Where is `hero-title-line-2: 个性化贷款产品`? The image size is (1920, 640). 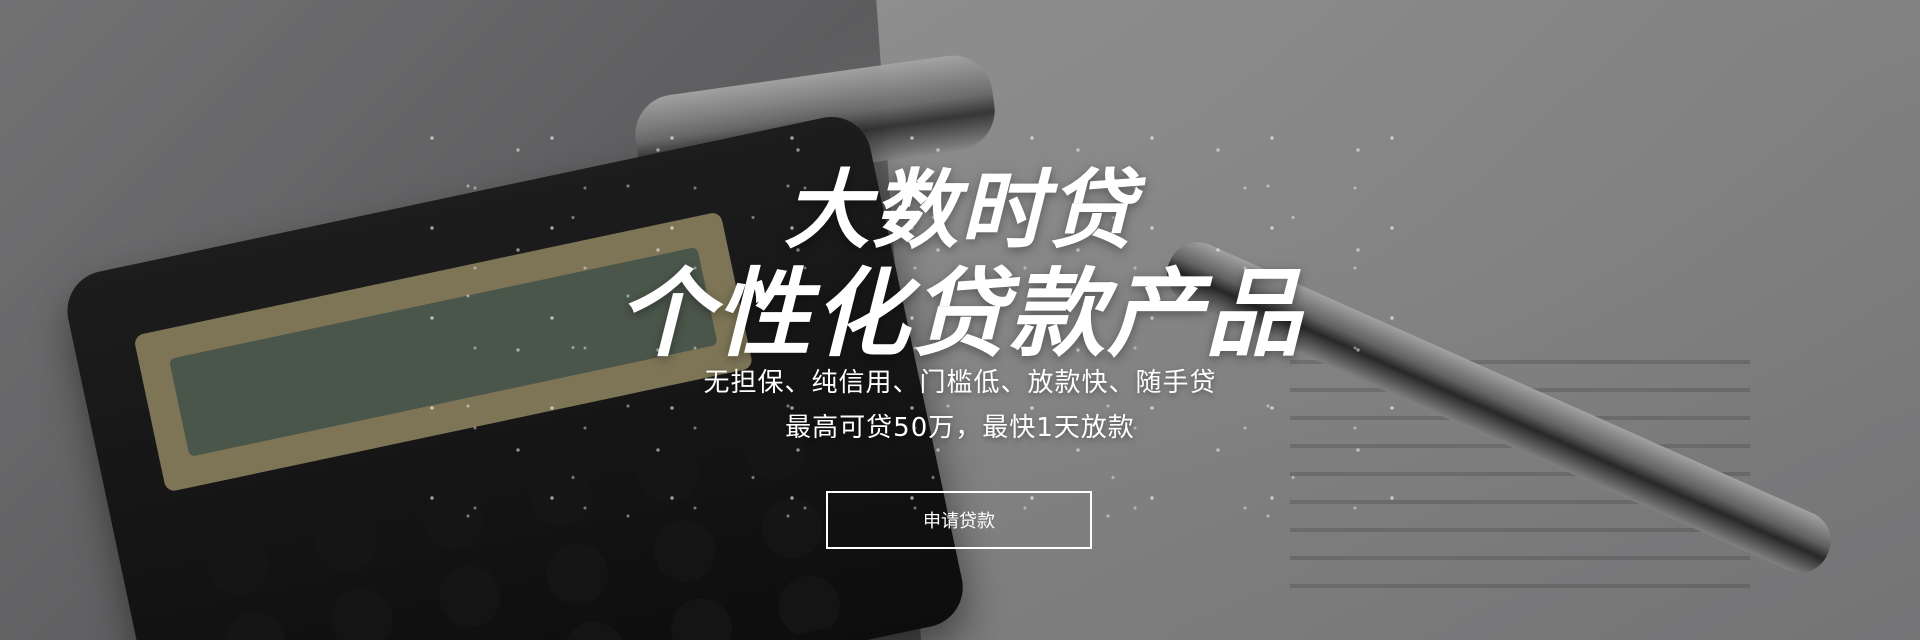 hero-title-line-2: 个性化贷款产品 is located at coordinates (960, 313).